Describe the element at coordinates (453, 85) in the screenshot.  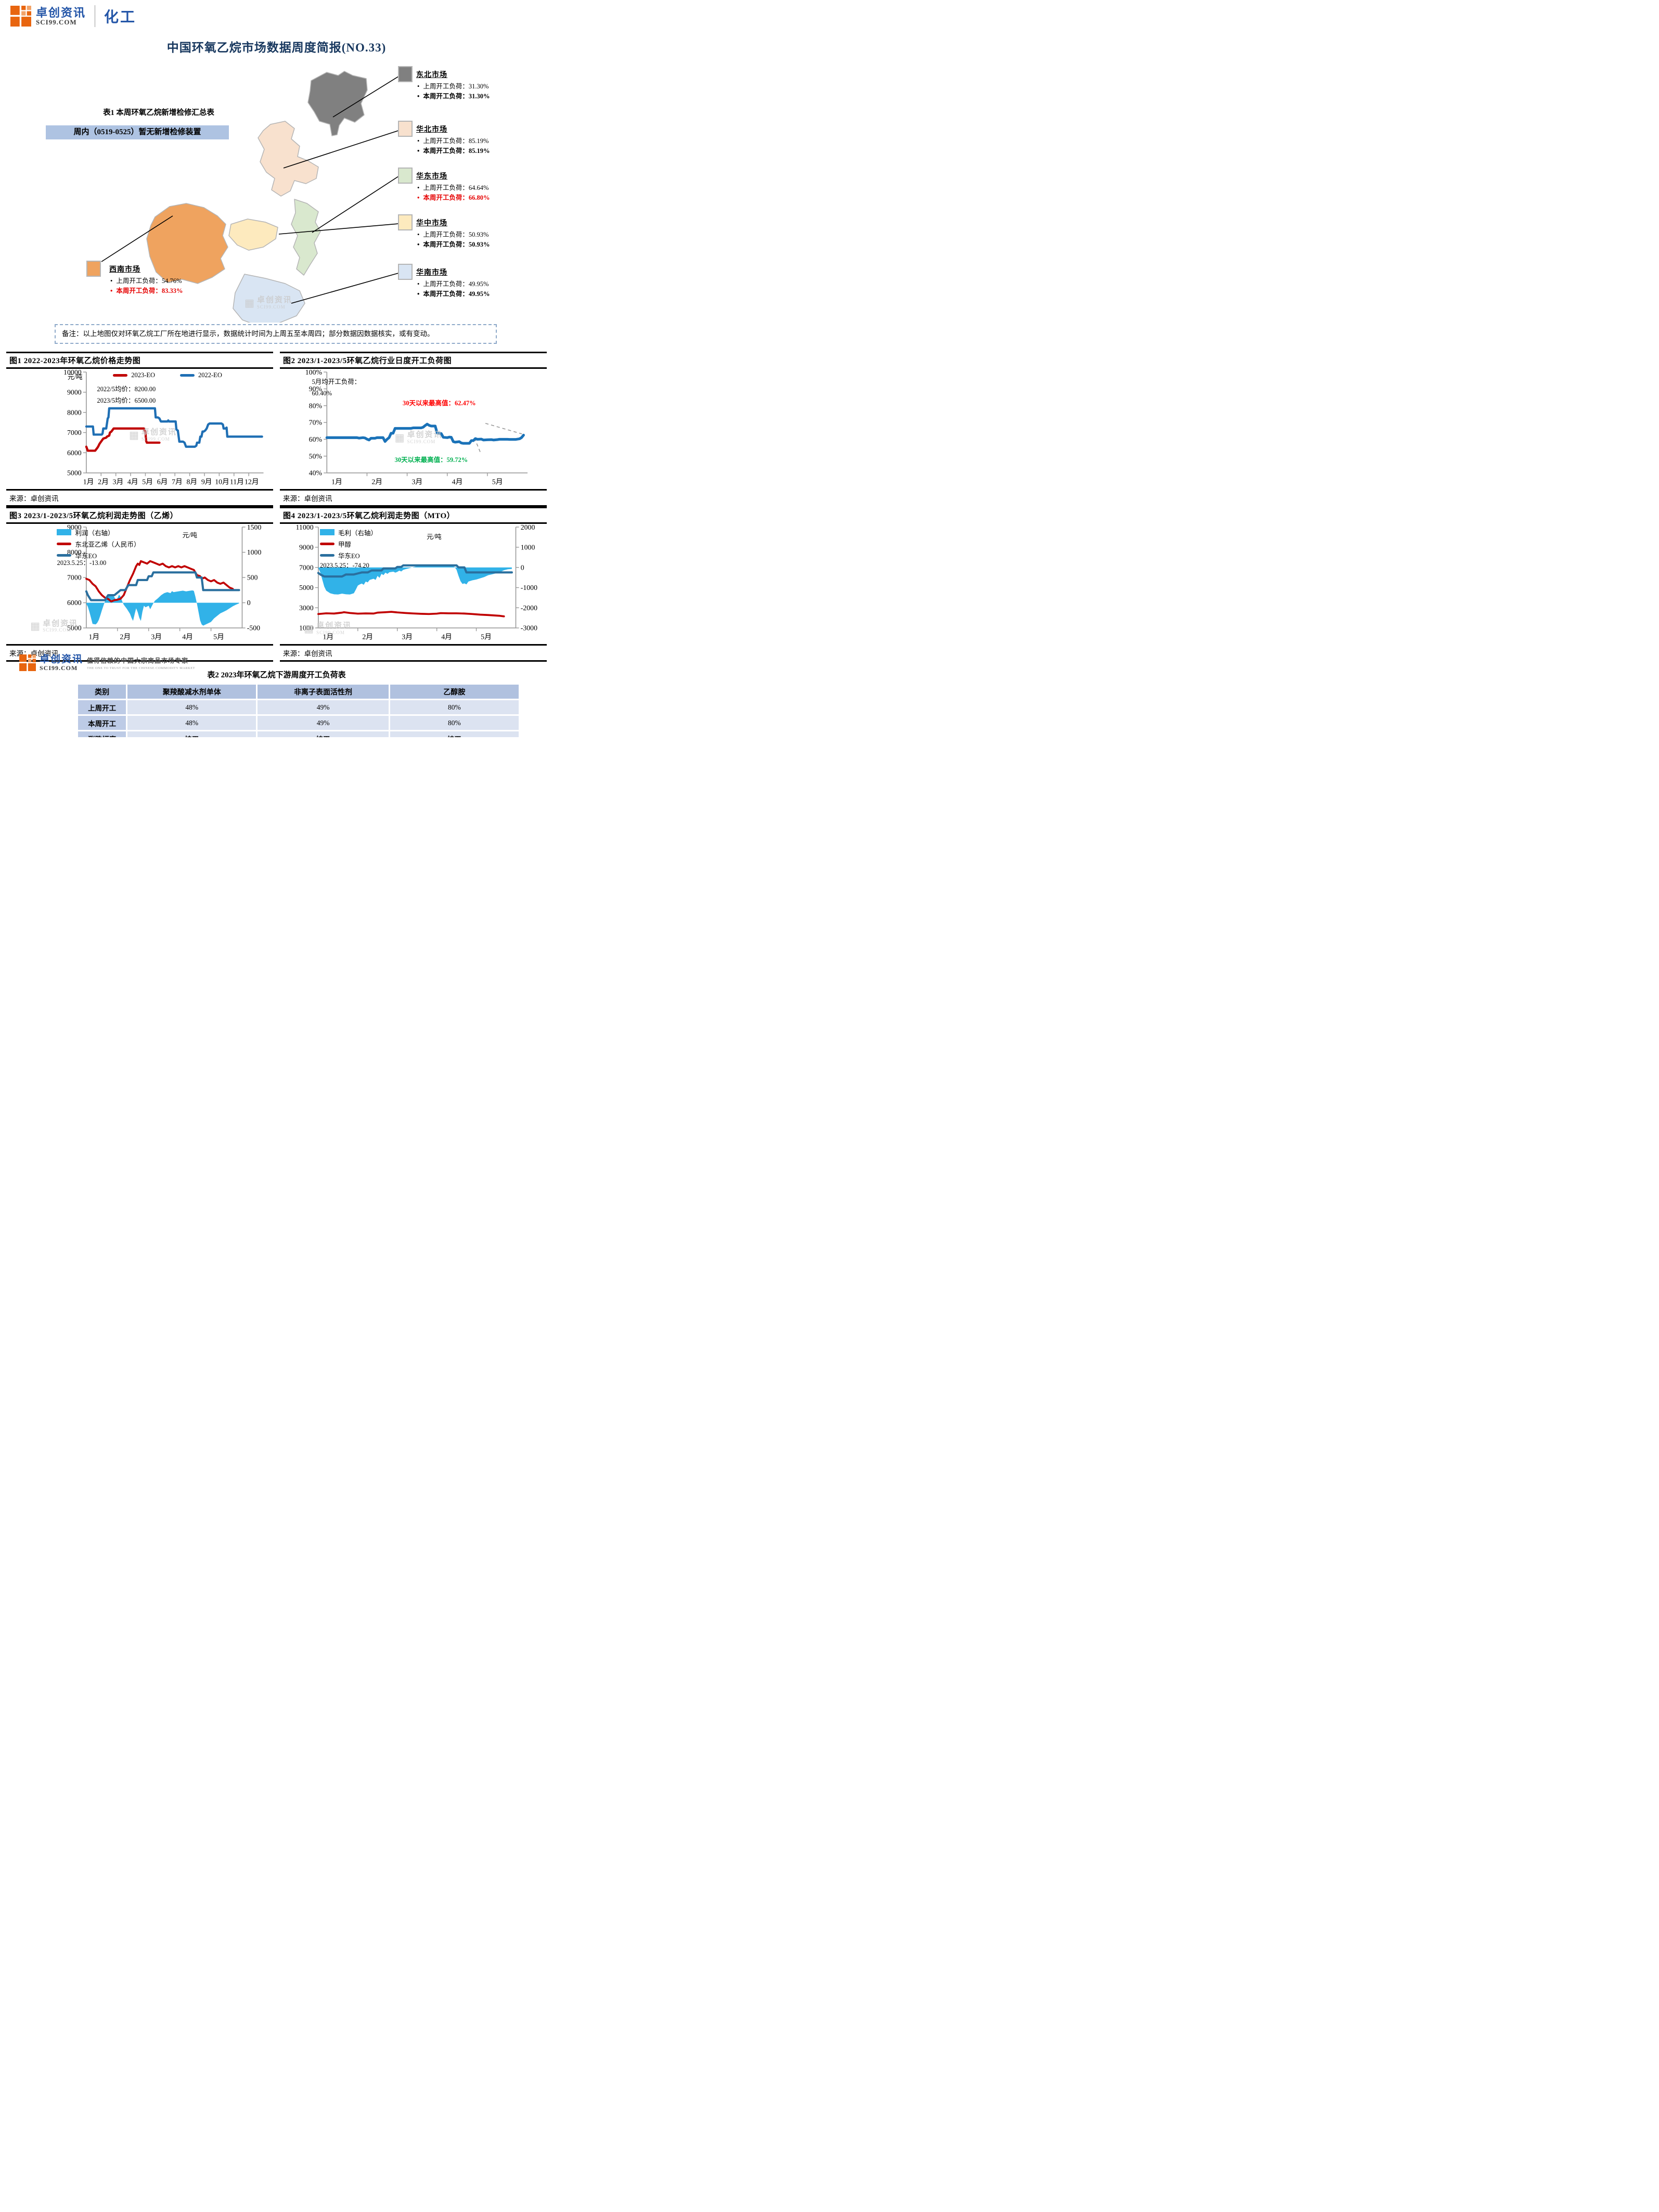
I see `market-label-northeast: 东北市场 • 上周开工负荷：31.30% • 本周开工负荷：31.30%` at that location.